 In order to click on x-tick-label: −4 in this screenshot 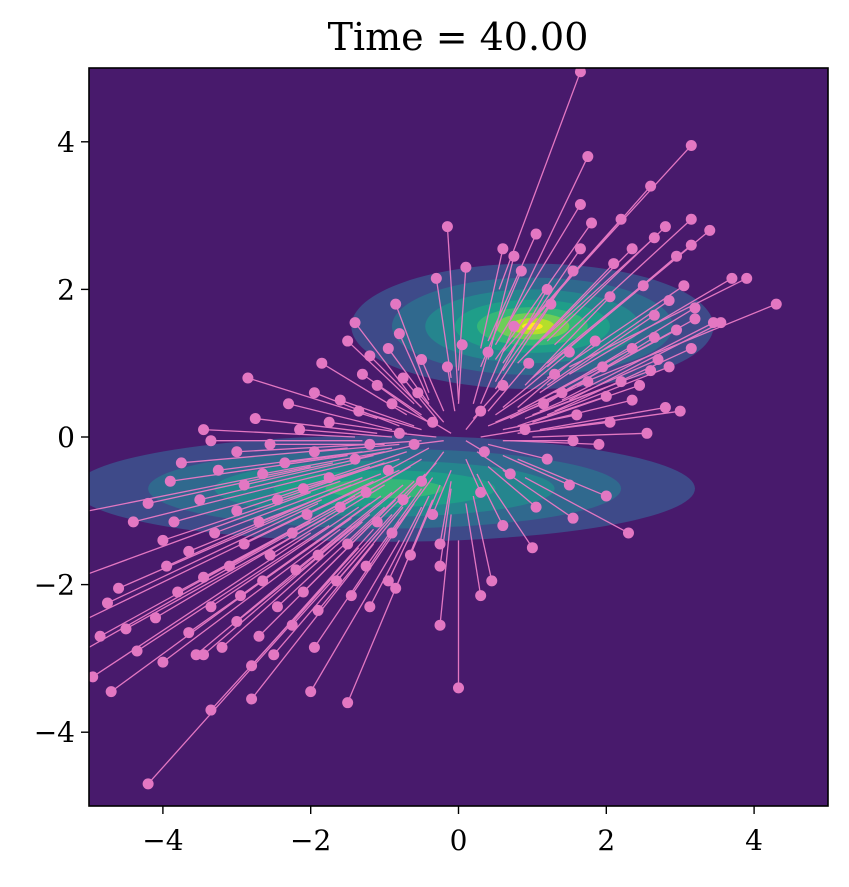, I will do `click(162, 840)`.